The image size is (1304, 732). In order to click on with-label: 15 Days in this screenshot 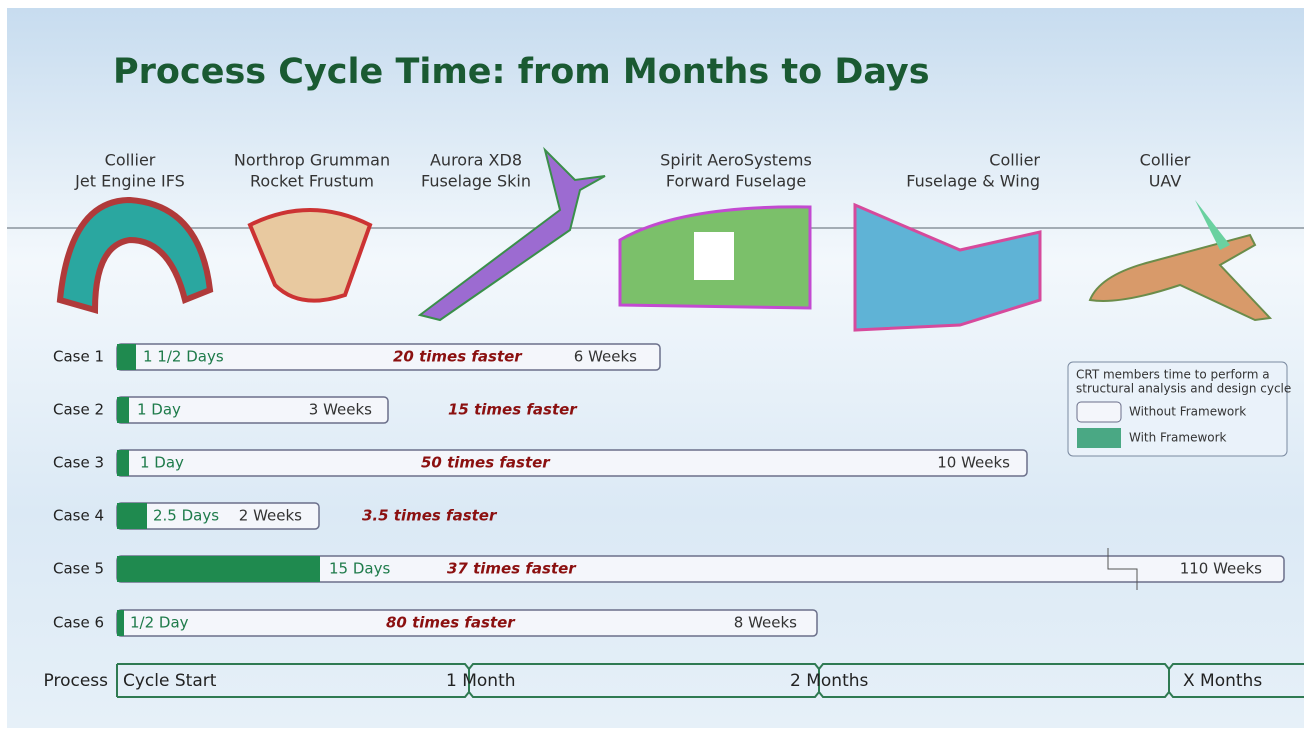, I will do `click(359, 569)`.